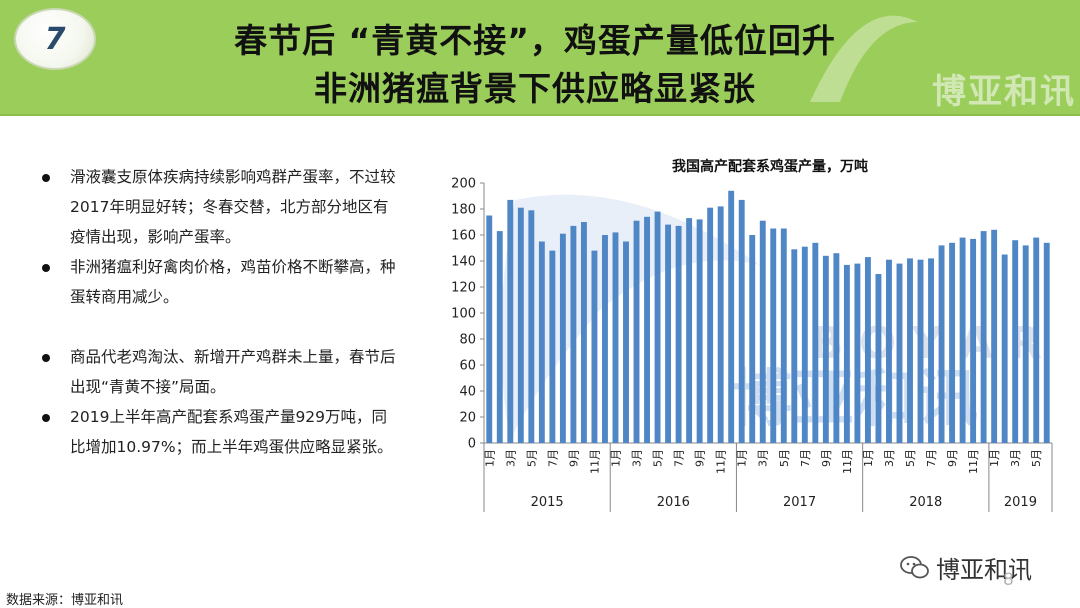 The image size is (1080, 608). What do you see at coordinates (233, 372) in the screenshot?
I see `bullet-text: 商品代老鸡淘汰、新增开产鸡群未上量，春节后出现“青黄不接”局面。` at bounding box center [233, 372].